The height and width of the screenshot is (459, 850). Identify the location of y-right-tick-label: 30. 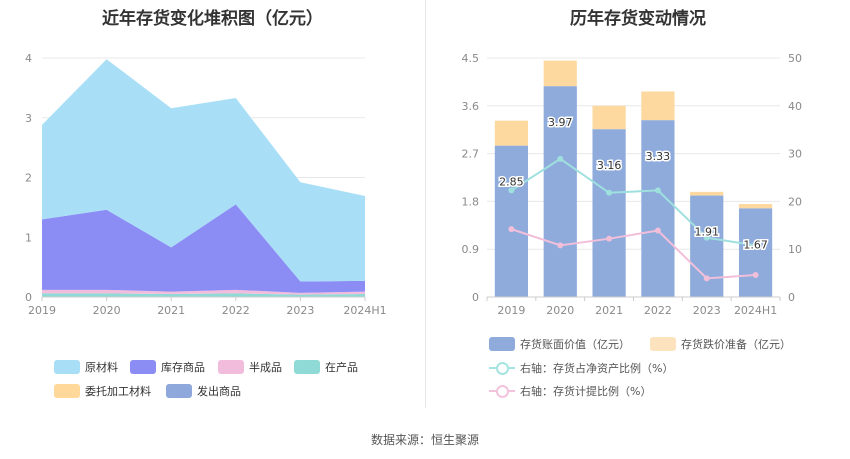
(795, 154).